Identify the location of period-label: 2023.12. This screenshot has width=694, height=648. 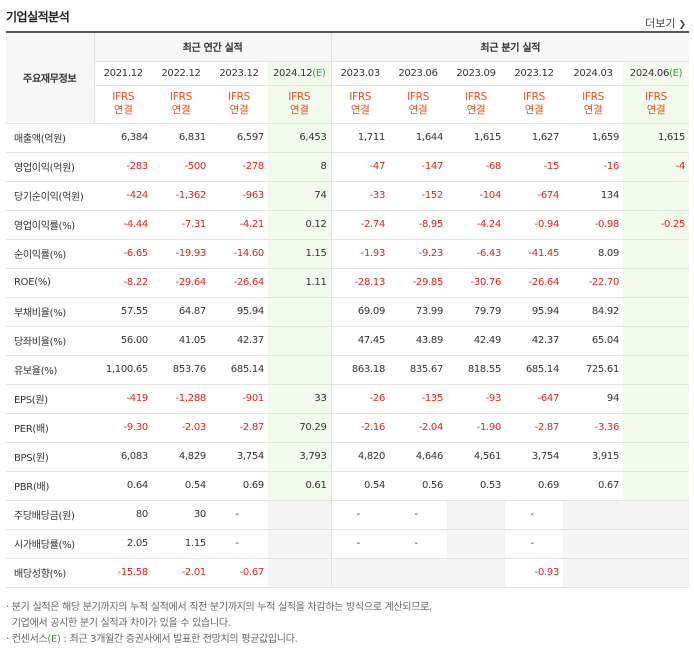
(239, 73).